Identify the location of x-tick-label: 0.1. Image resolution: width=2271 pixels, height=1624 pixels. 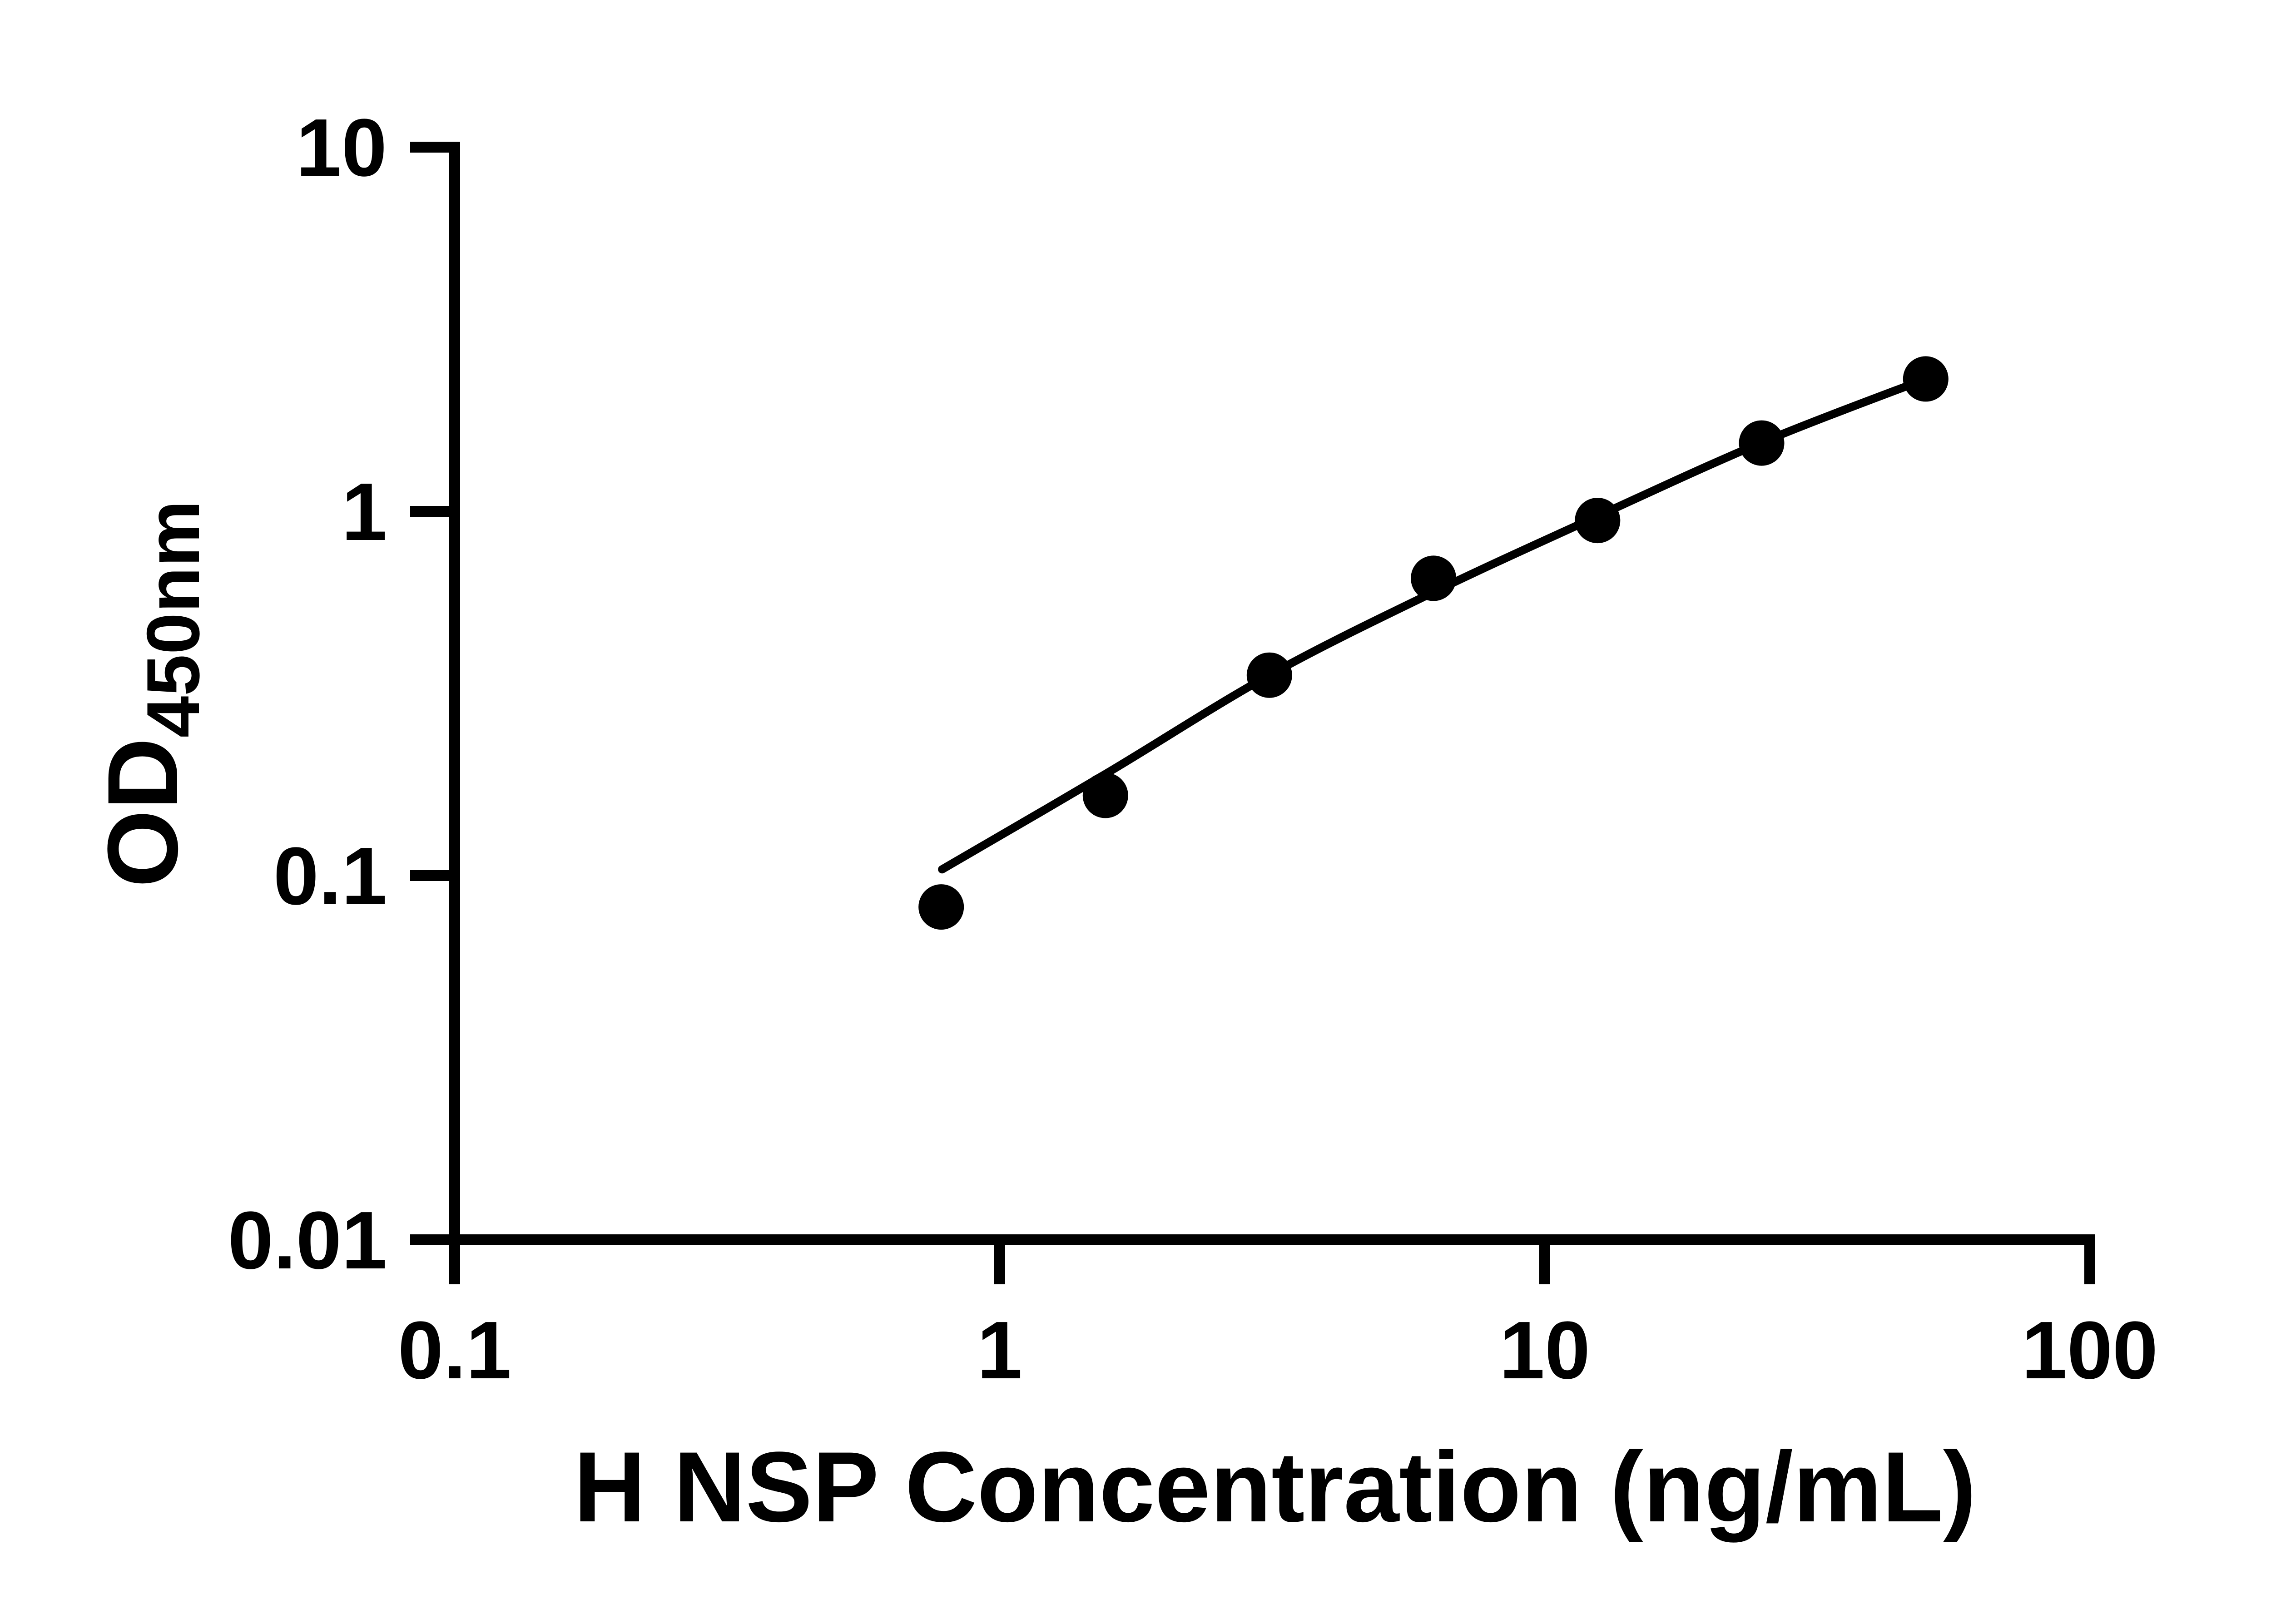
(454, 1350).